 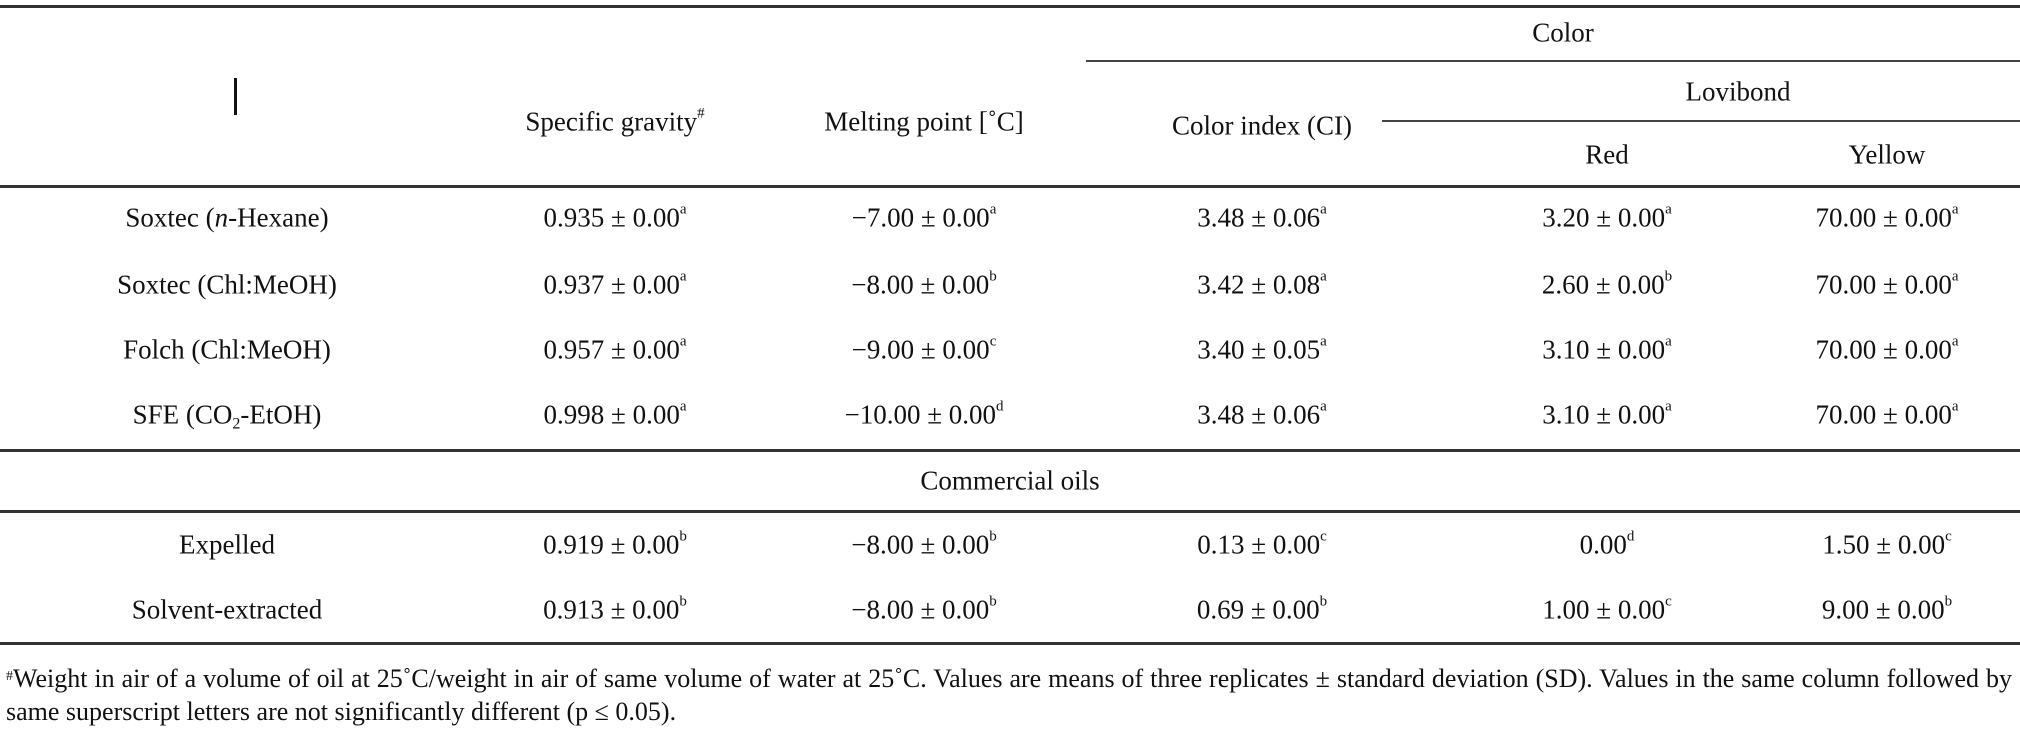 What do you see at coordinates (611, 217) in the screenshot?
I see `cell-value: 0.935 ± 0.00` at bounding box center [611, 217].